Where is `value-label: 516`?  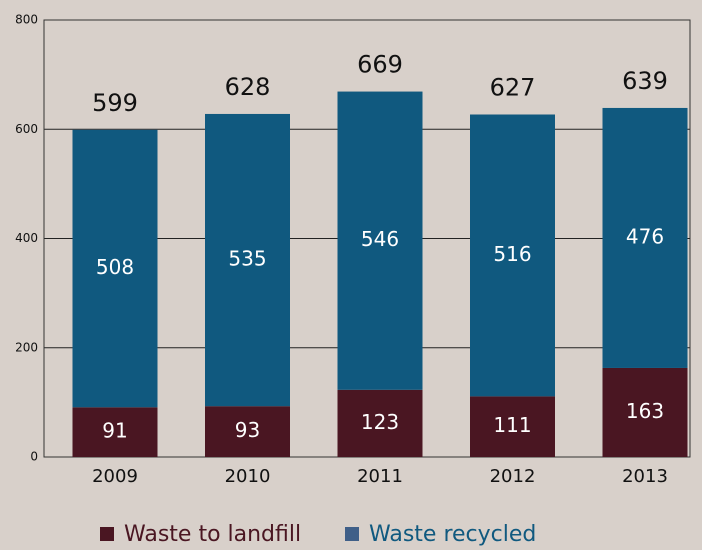
value-label: 516 is located at coordinates (512, 254).